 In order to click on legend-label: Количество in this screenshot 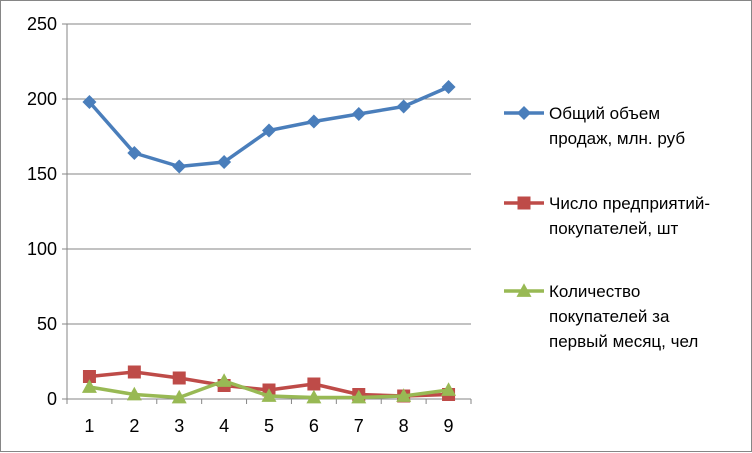, I will do `click(594, 291)`.